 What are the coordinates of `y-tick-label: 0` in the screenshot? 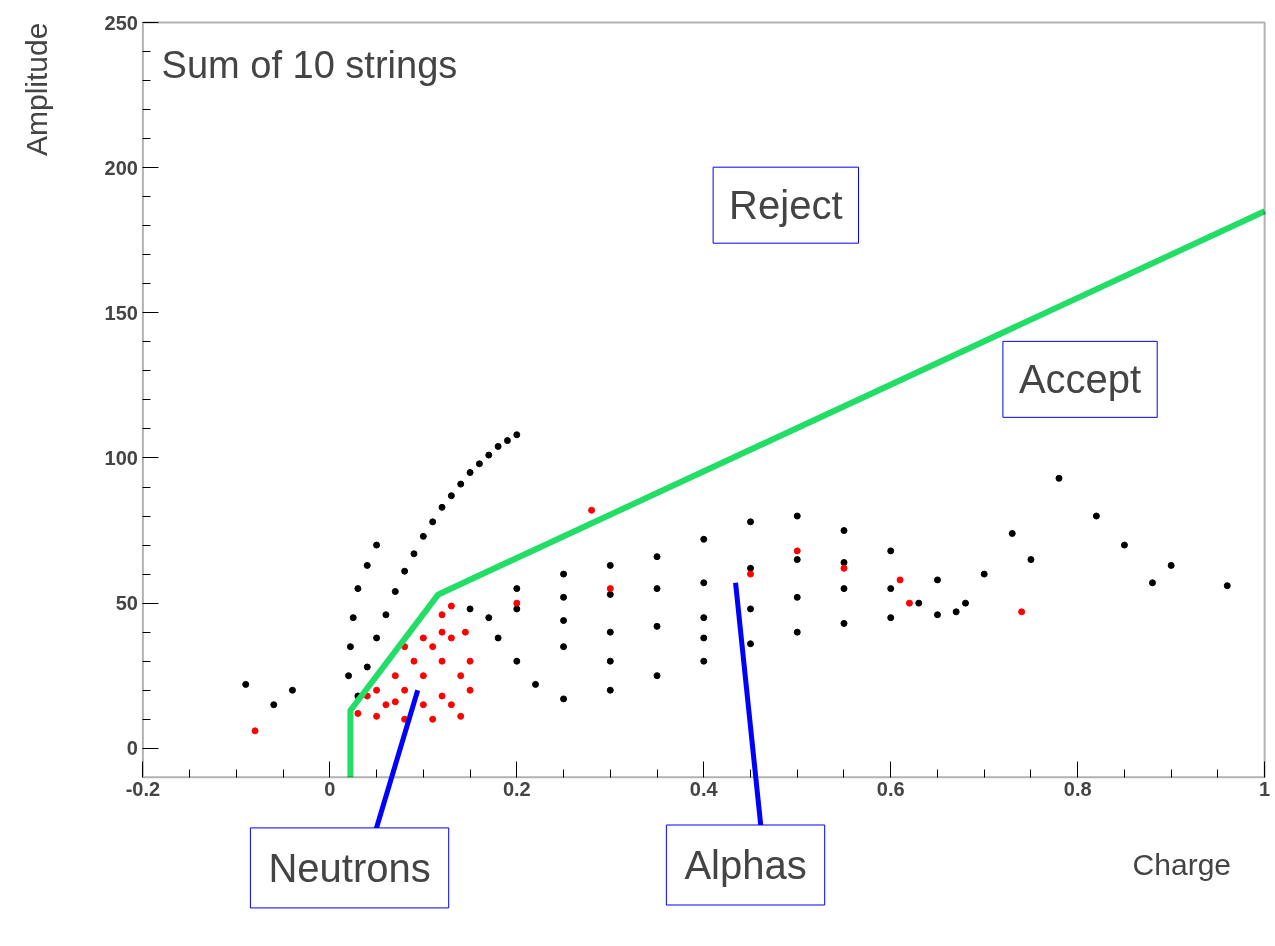 It's located at (132, 748).